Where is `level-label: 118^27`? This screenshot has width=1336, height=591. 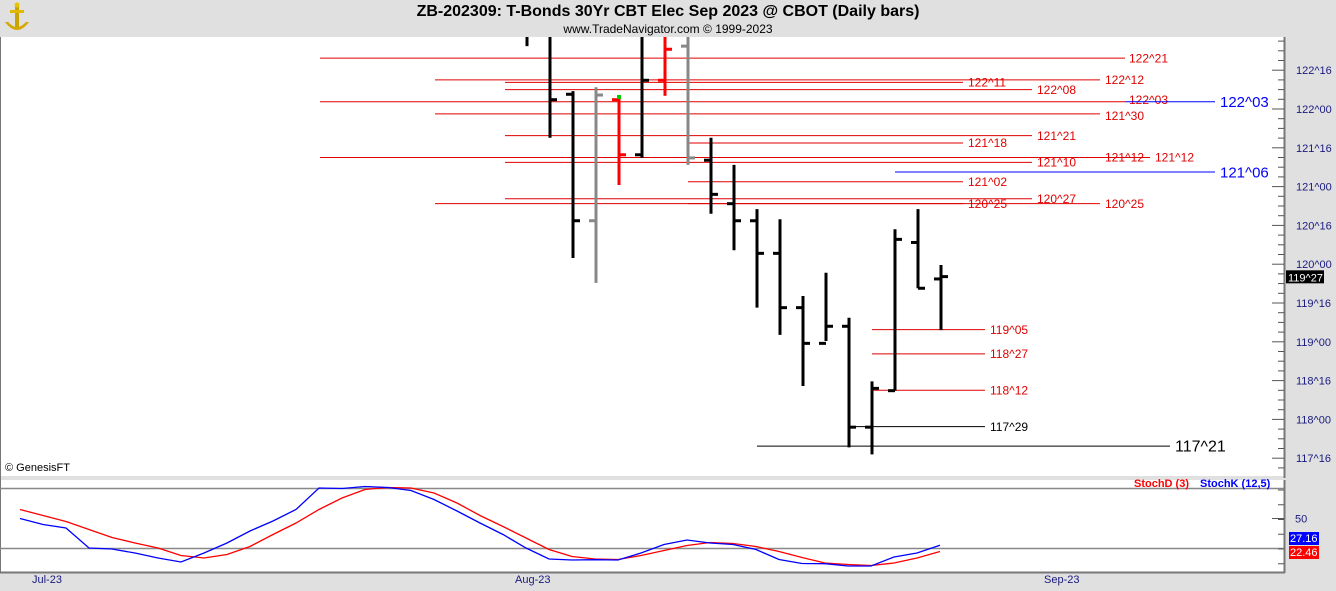
level-label: 118^27 is located at coordinates (1009, 354).